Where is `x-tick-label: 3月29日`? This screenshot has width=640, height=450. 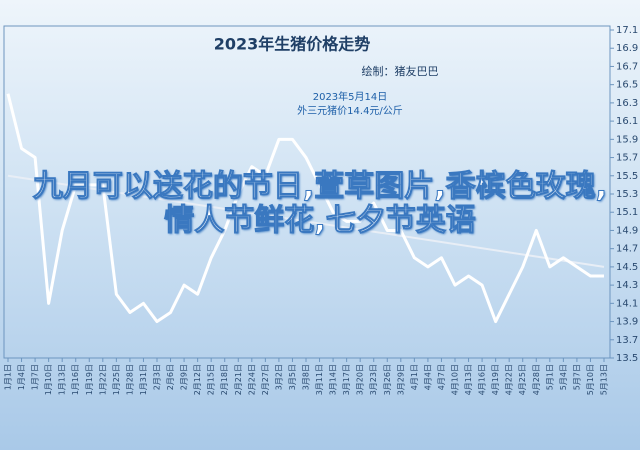
x-tick-label: 3月29日 is located at coordinates (400, 379).